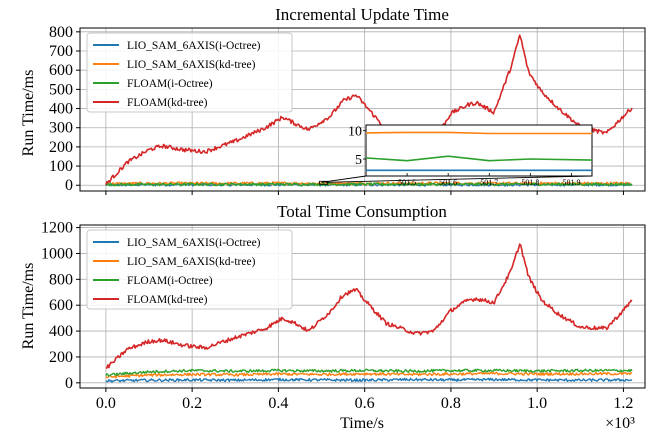 The height and width of the screenshot is (434, 665). I want to click on top-y-tick-label: 0, so click(69, 185).